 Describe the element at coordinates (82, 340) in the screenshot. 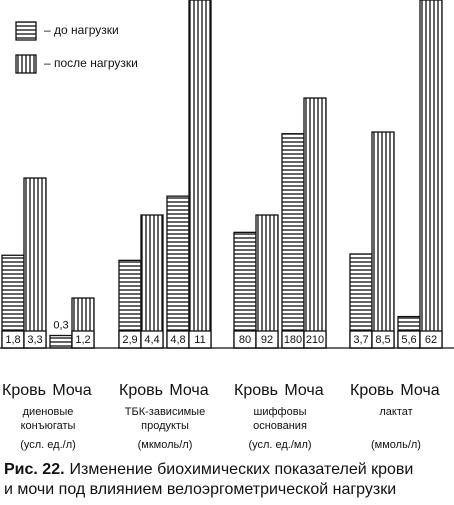

I see `value-label: 1,2` at that location.